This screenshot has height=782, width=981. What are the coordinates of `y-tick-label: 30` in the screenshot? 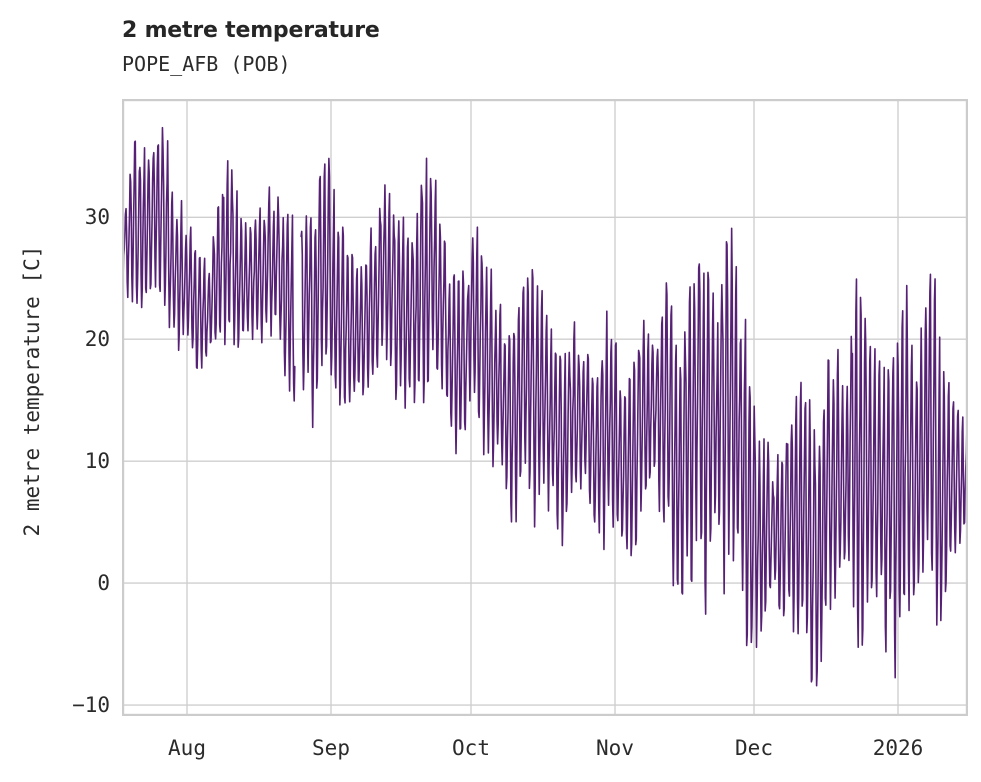 It's located at (97, 217).